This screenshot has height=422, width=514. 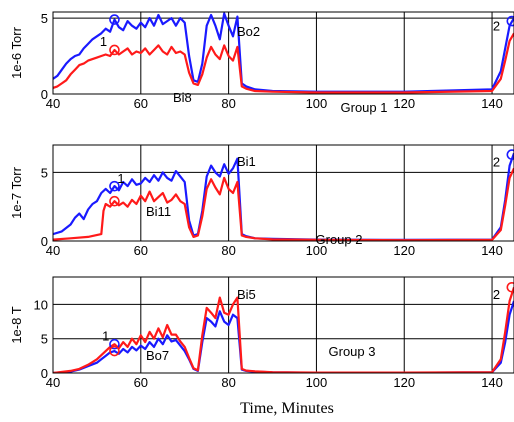 What do you see at coordinates (158, 211) in the screenshot?
I see `series-label-bi11: Bi11` at bounding box center [158, 211].